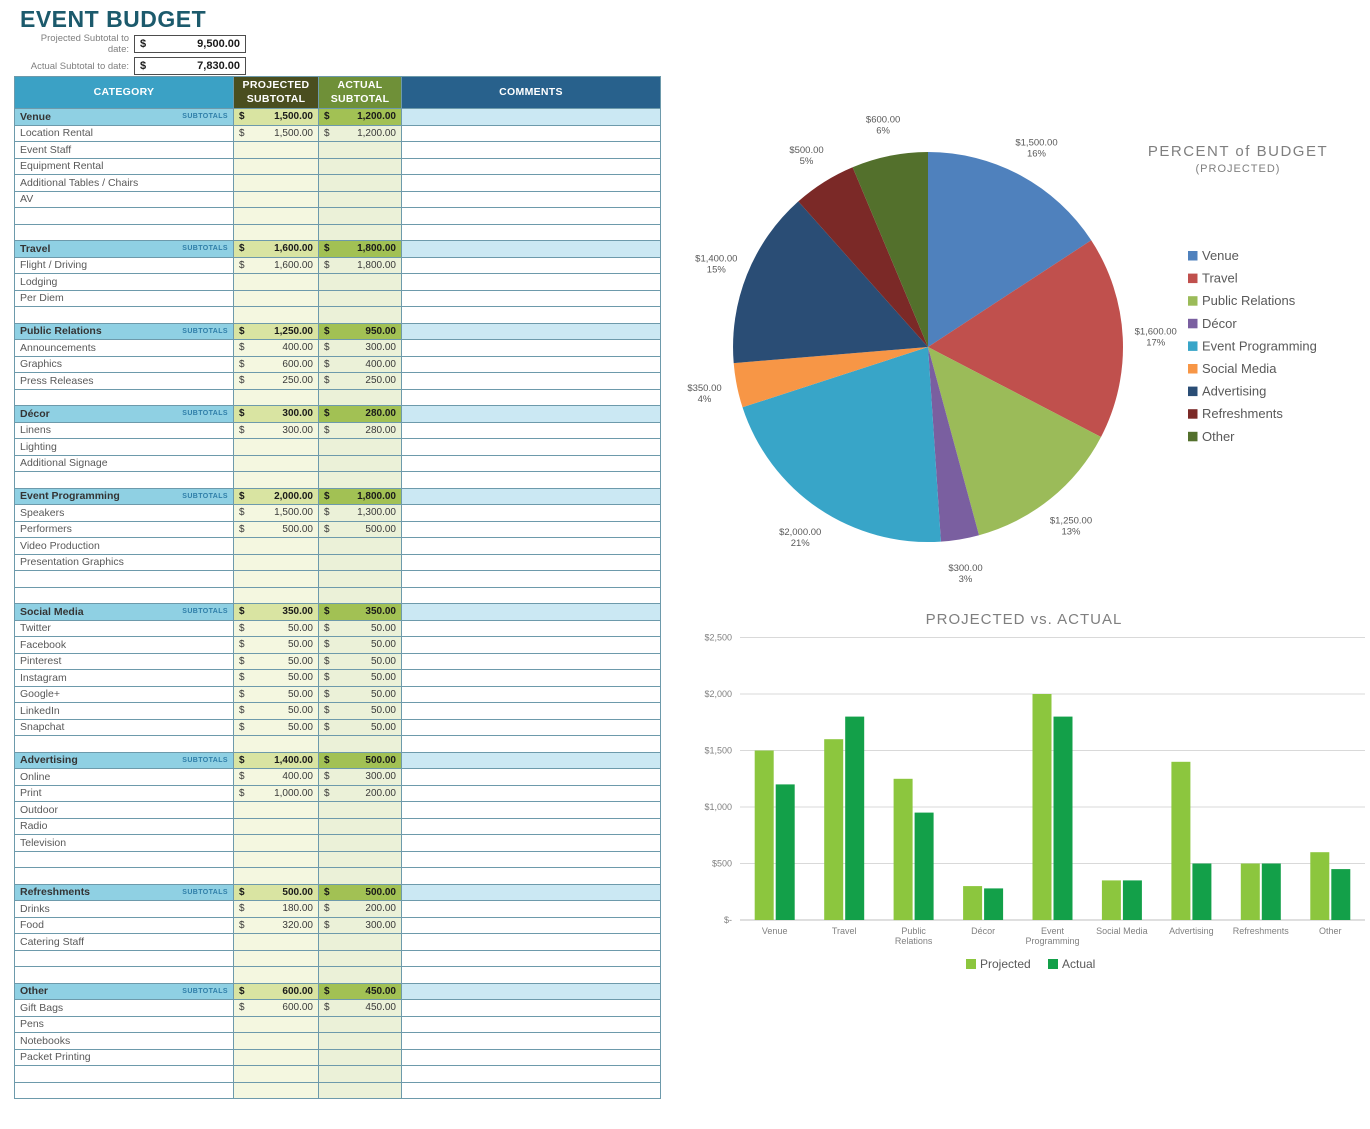 Image resolution: width=1370 pixels, height=1129 pixels. What do you see at coordinates (360, 513) in the screenshot?
I see `item-actual-cell: $1,300.00` at bounding box center [360, 513].